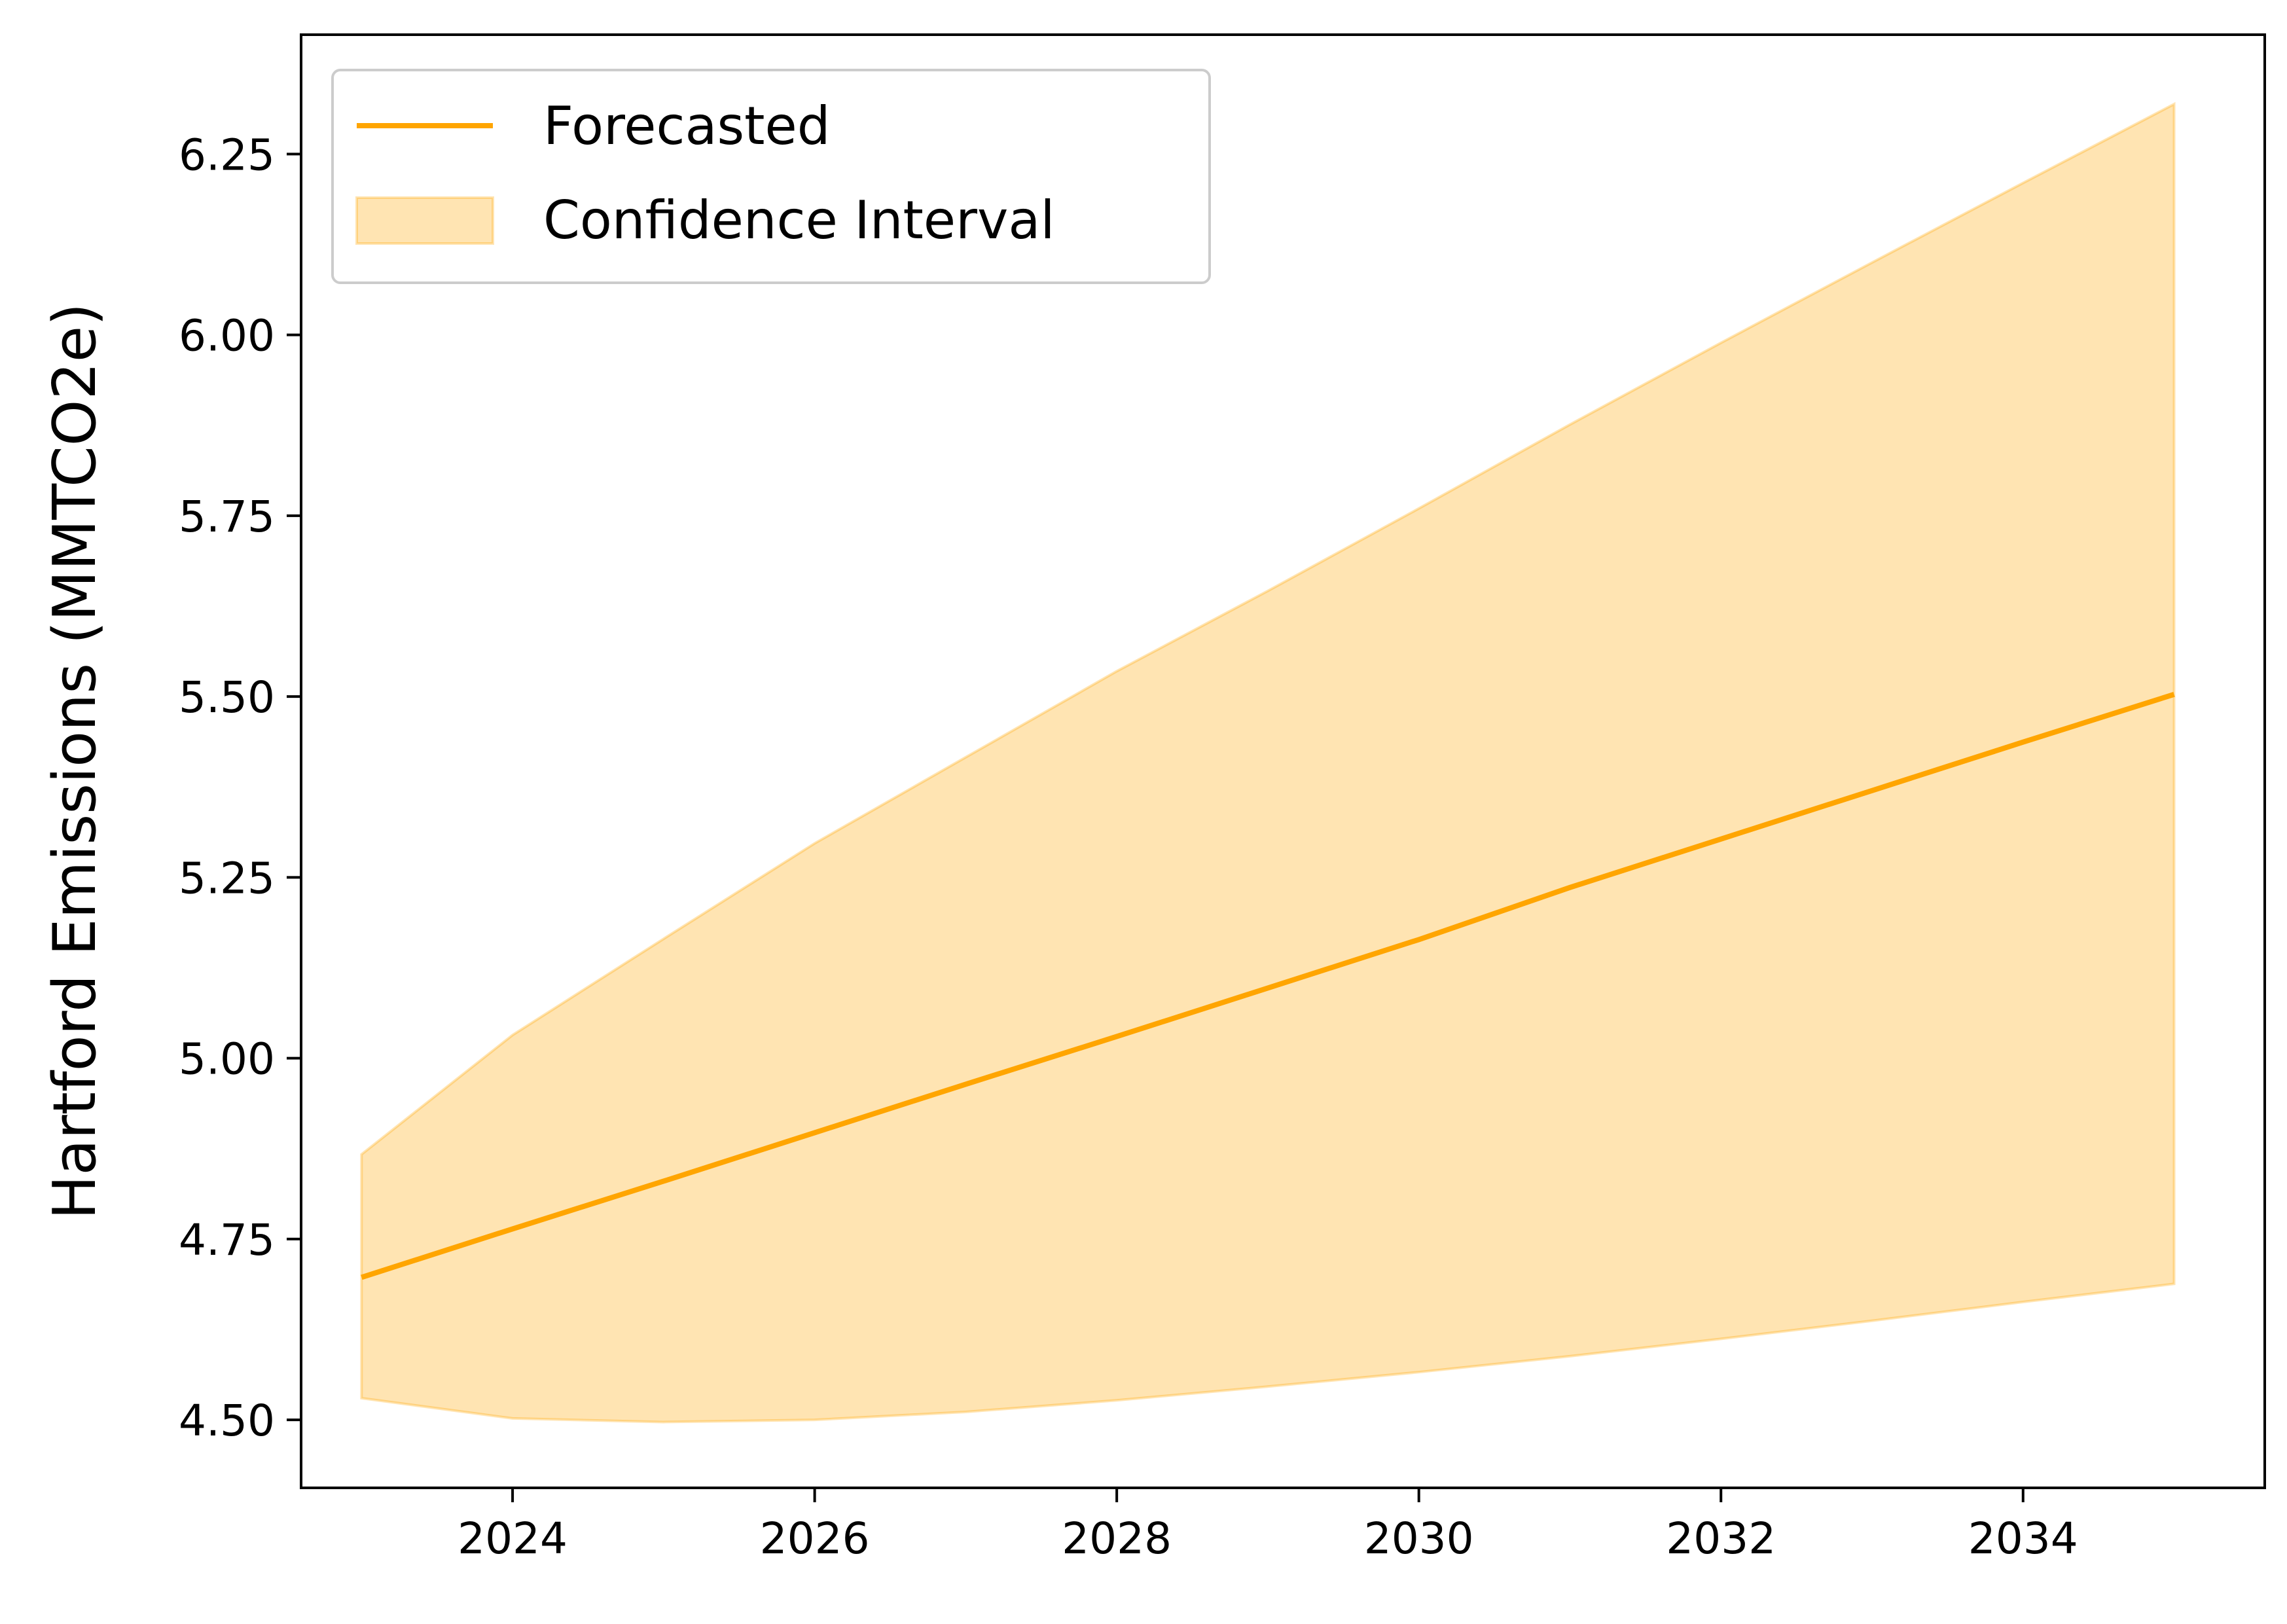 This screenshot has height=1624, width=2287. Describe the element at coordinates (815, 1538) in the screenshot. I see `x-tick-label: 2026` at that location.